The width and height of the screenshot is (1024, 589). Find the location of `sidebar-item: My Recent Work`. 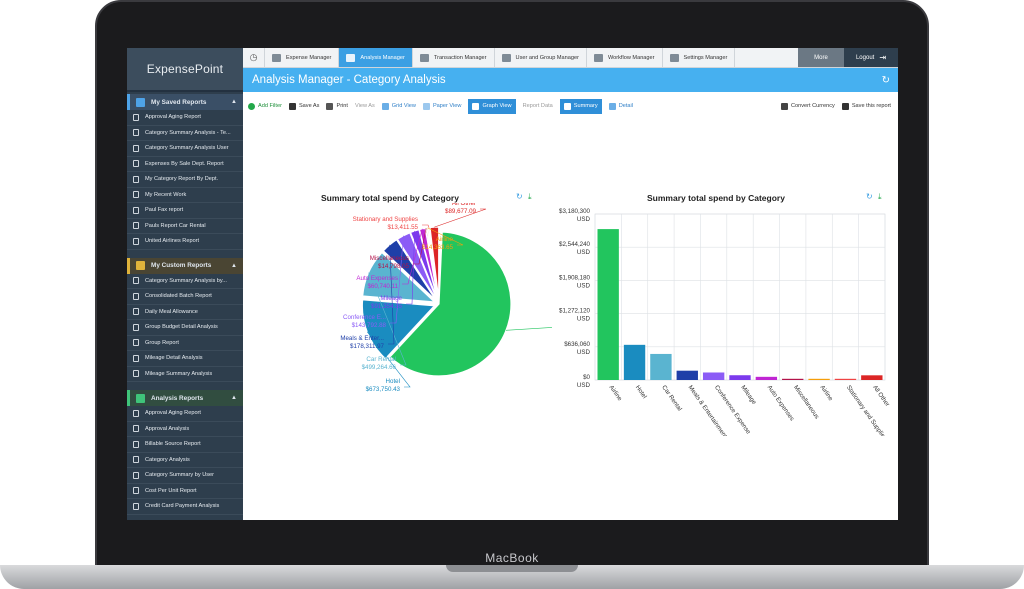

sidebar-item: My Recent Work is located at coordinates (185, 195).